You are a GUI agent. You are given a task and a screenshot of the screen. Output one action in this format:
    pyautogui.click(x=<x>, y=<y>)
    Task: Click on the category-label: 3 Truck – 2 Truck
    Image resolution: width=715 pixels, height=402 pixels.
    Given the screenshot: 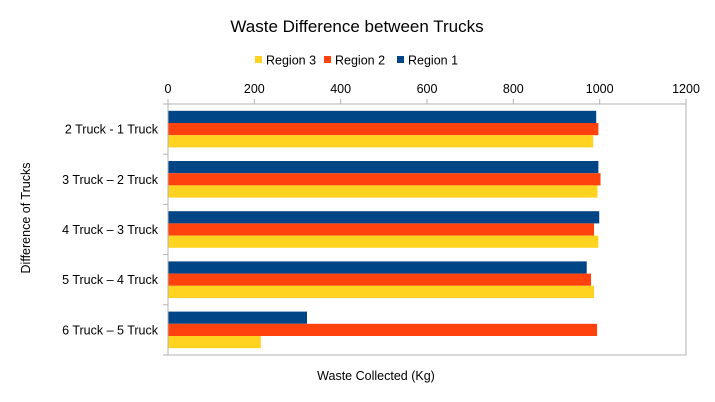 What is the action you would take?
    pyautogui.click(x=110, y=180)
    